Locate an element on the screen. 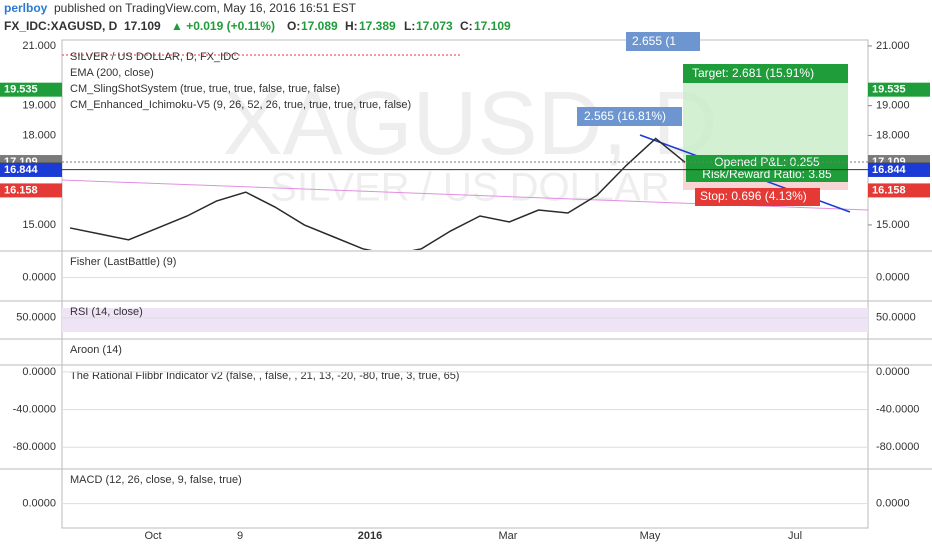 This screenshot has width=932, height=550. x-tick-label: 9 is located at coordinates (240, 536).